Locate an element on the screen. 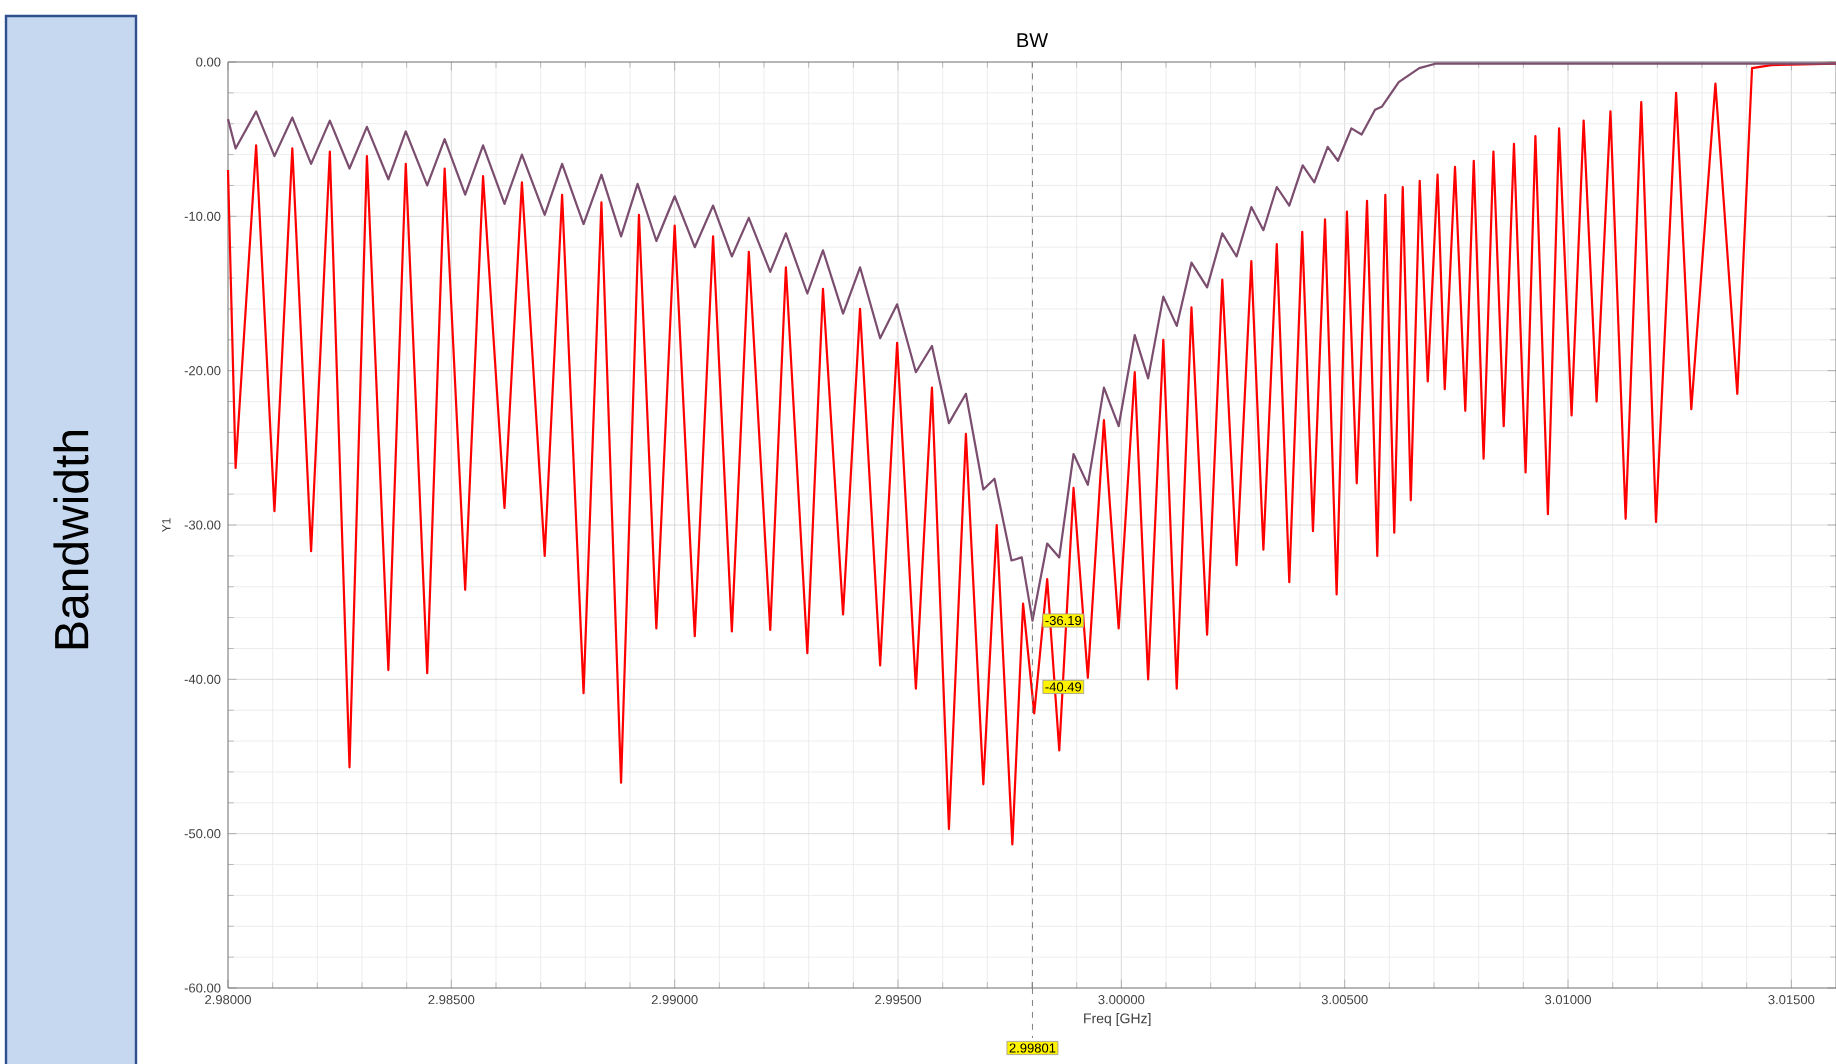  chart-title: BW is located at coordinates (1033, 40).